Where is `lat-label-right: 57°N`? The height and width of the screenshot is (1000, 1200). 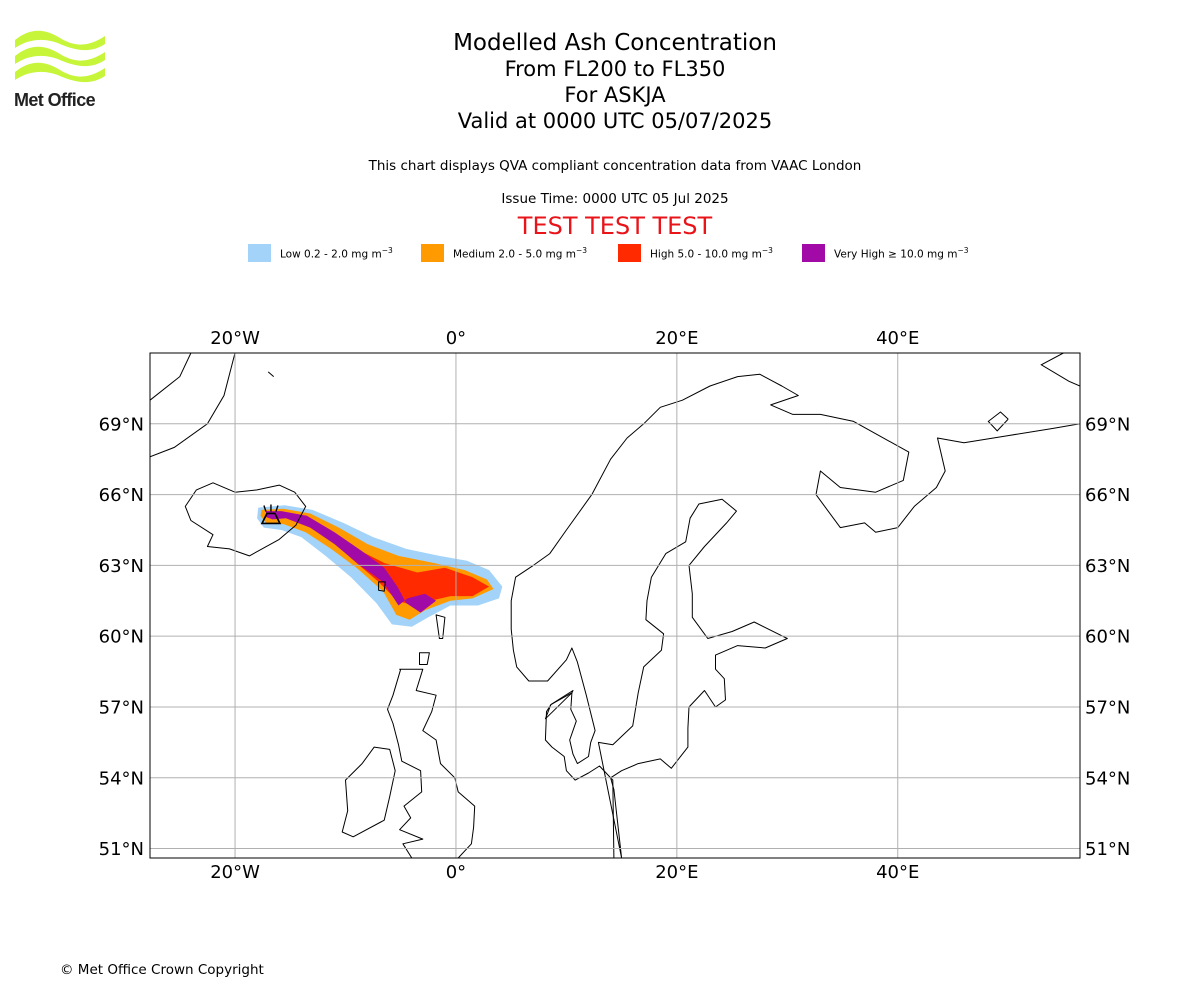 lat-label-right: 57°N is located at coordinates (1107, 707).